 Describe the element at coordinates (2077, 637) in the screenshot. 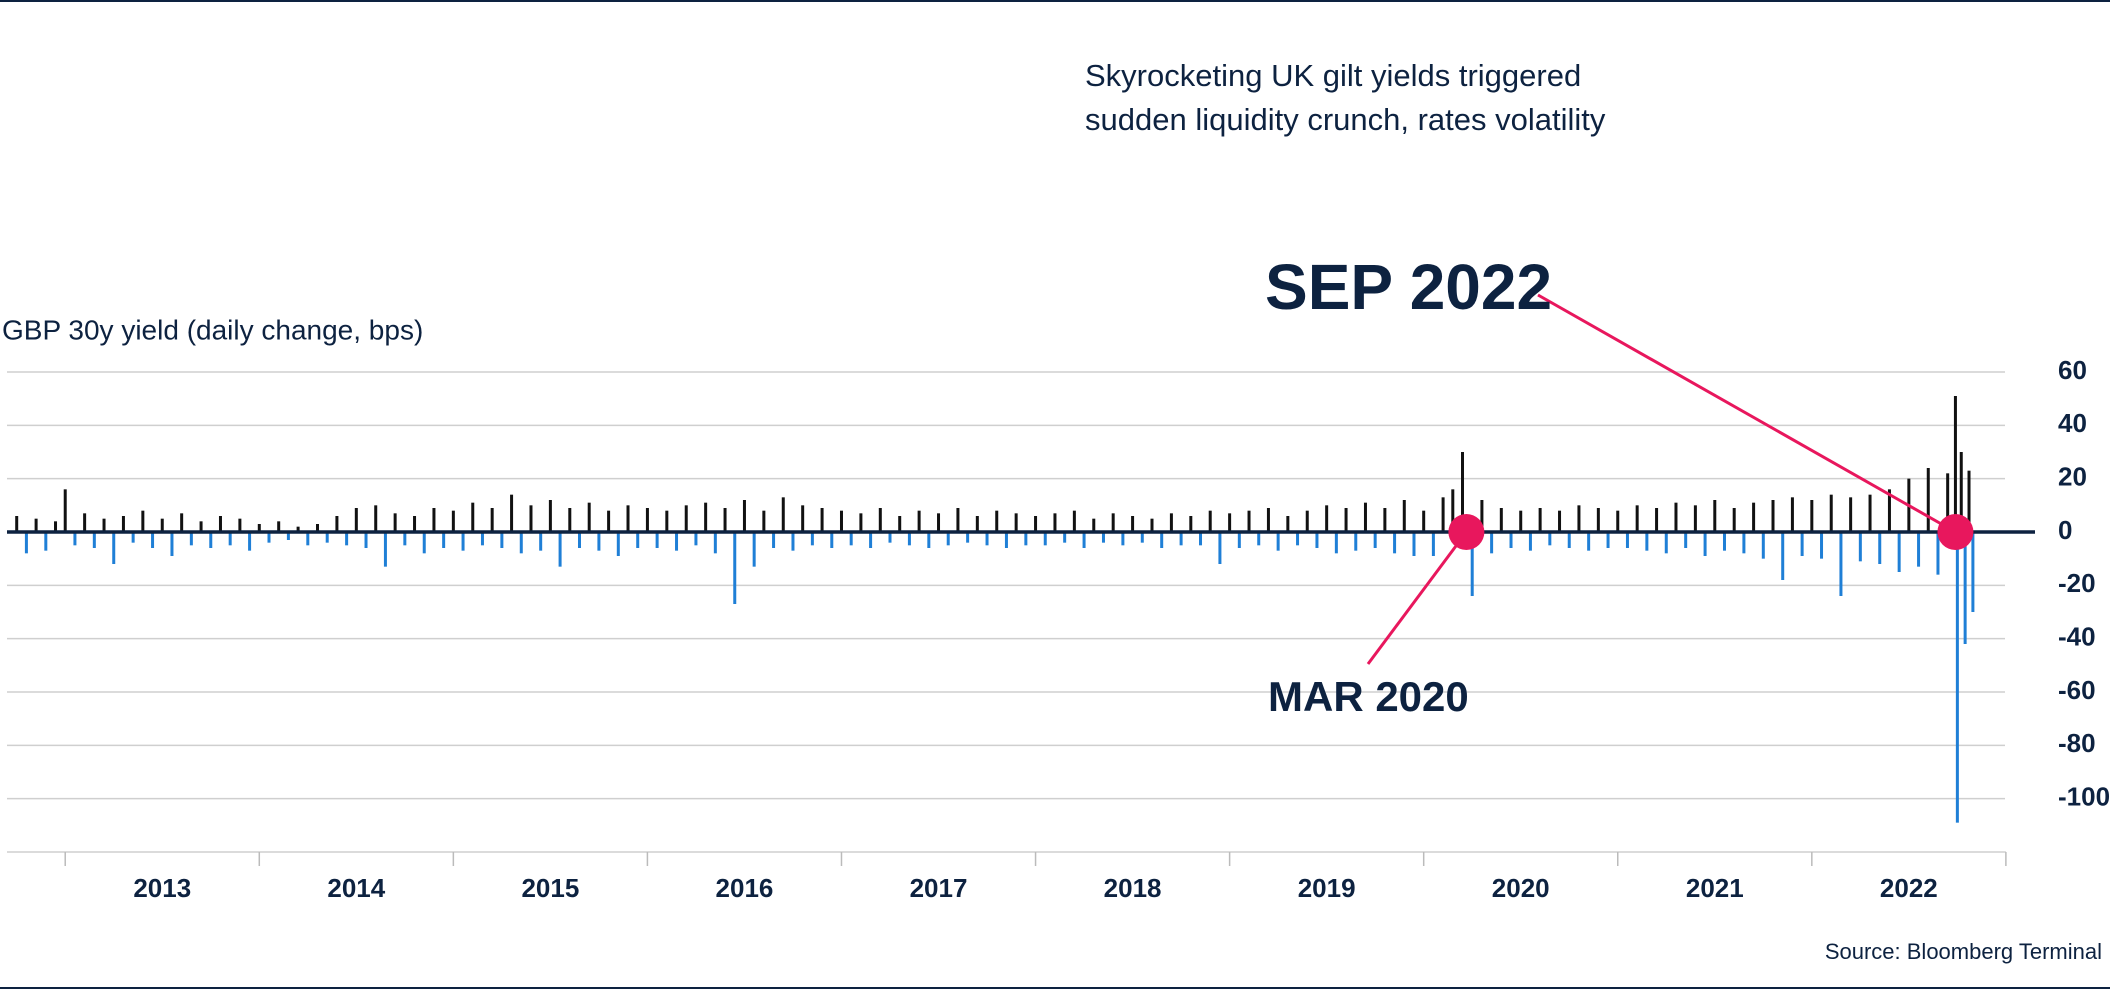

I see `y-tick-label: -40` at that location.